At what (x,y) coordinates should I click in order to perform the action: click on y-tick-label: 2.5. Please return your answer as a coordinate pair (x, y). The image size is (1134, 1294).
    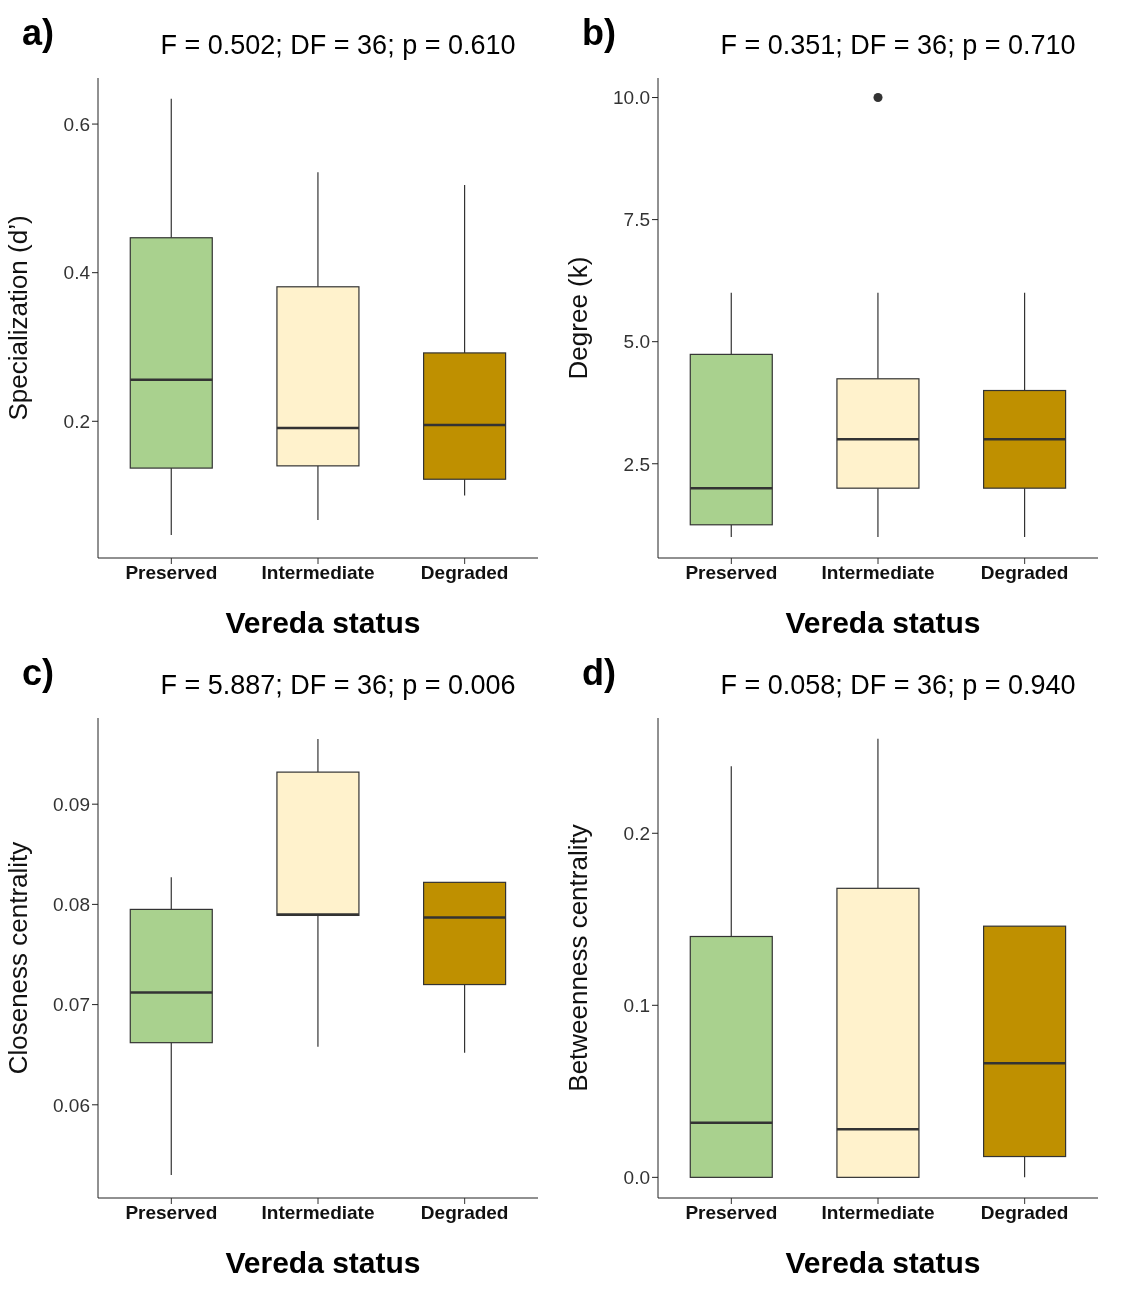
    Looking at the image, I should click on (636, 464).